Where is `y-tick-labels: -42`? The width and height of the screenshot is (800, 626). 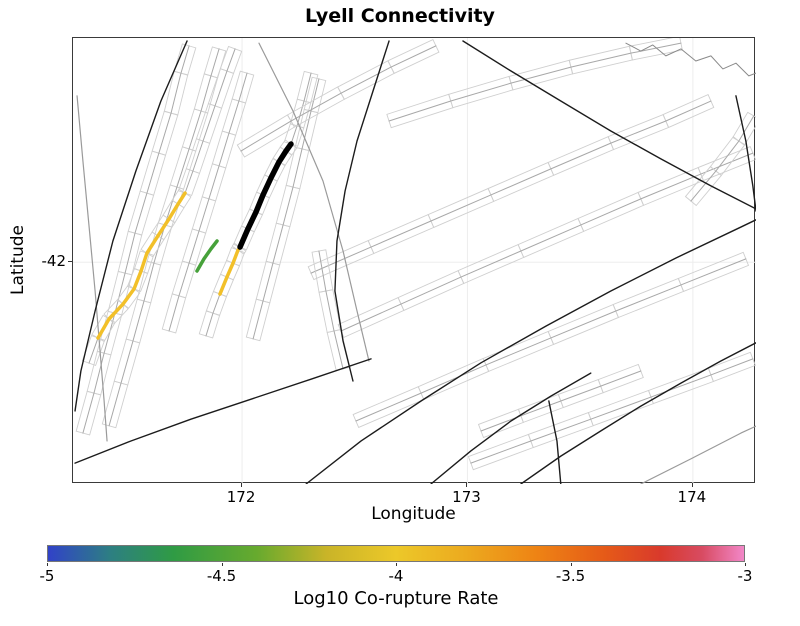
y-tick-labels: -42 is located at coordinates (36, 260).